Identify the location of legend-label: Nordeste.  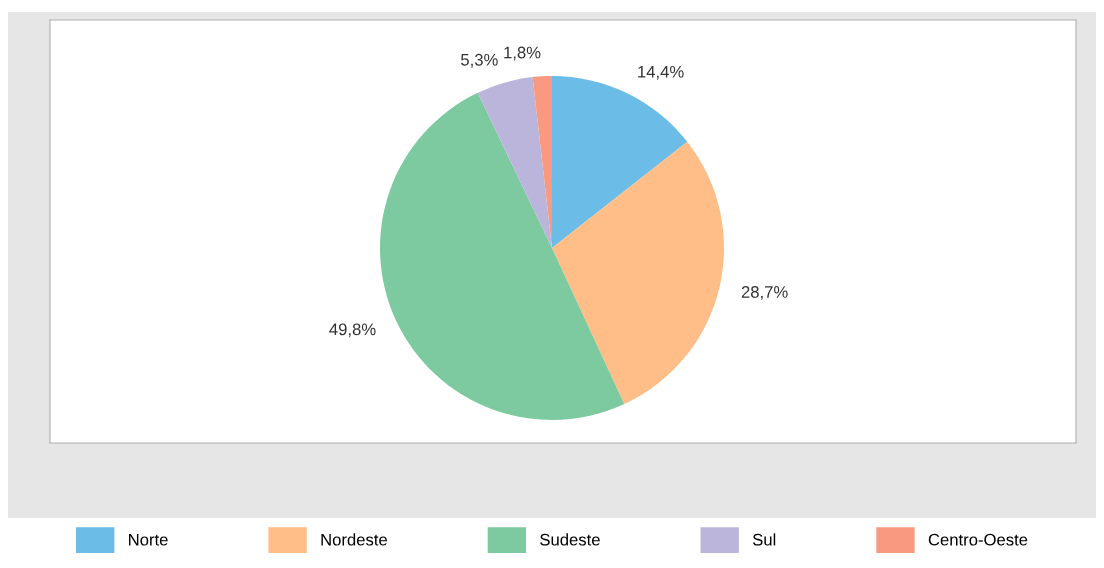
(354, 539).